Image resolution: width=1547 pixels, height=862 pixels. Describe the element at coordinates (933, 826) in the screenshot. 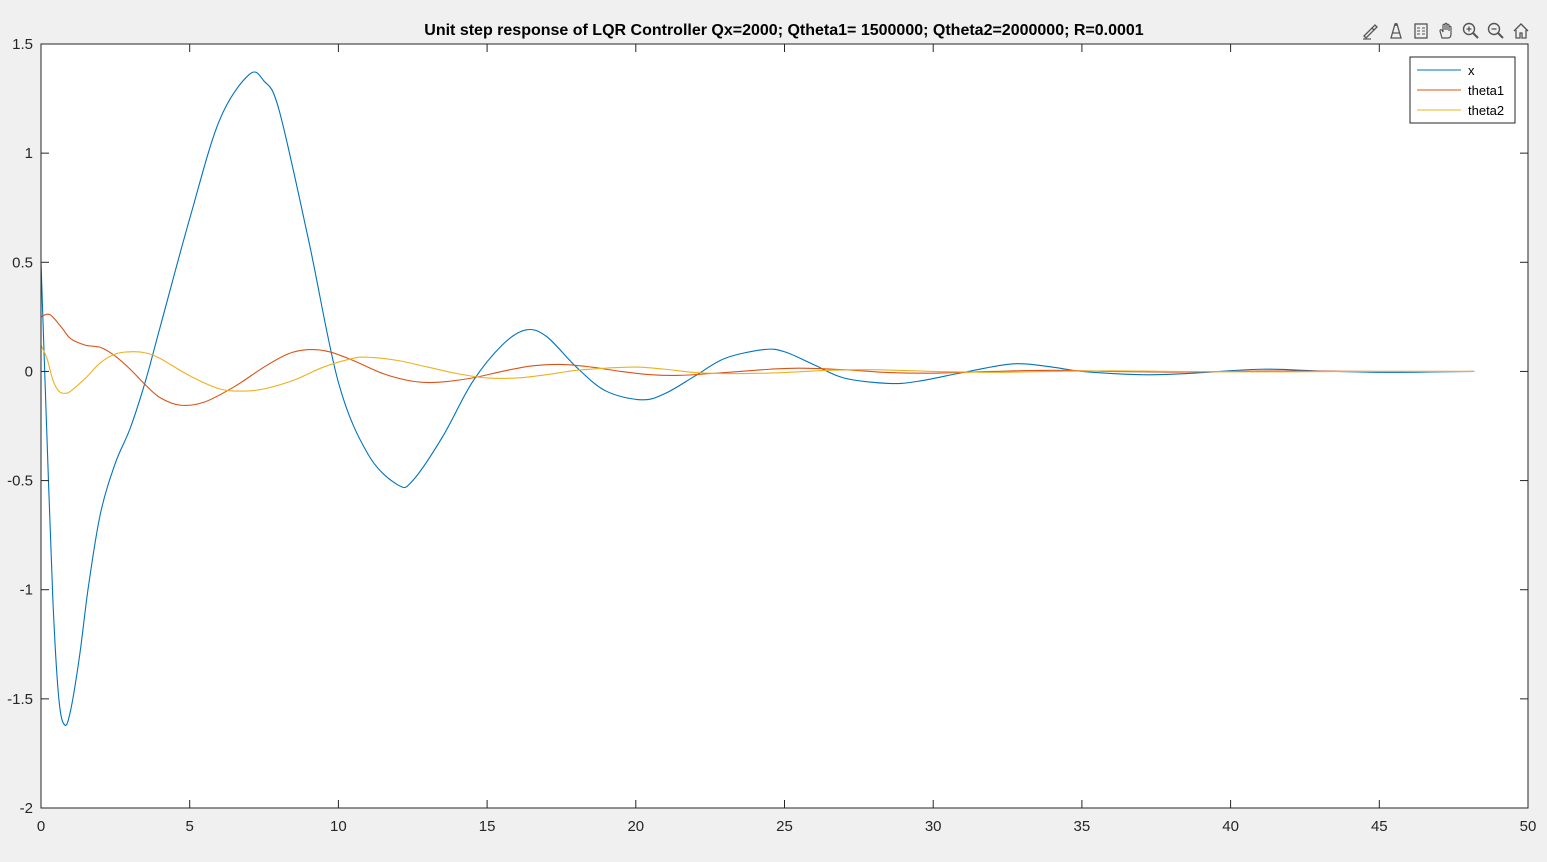

I see `x-tick-label: 30` at that location.